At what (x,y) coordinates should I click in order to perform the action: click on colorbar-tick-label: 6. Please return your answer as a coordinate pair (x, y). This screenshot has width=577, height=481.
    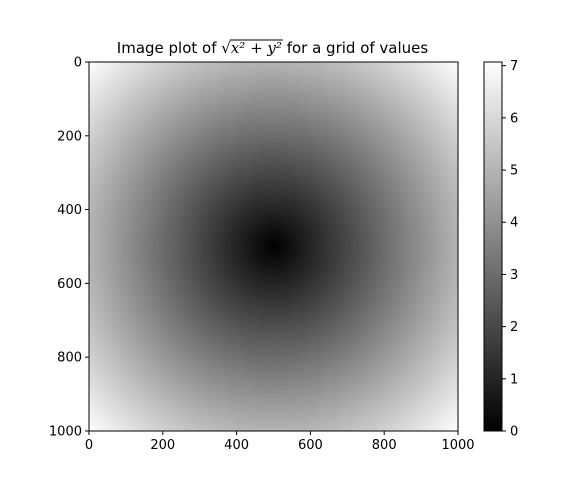
    Looking at the image, I should click on (514, 118).